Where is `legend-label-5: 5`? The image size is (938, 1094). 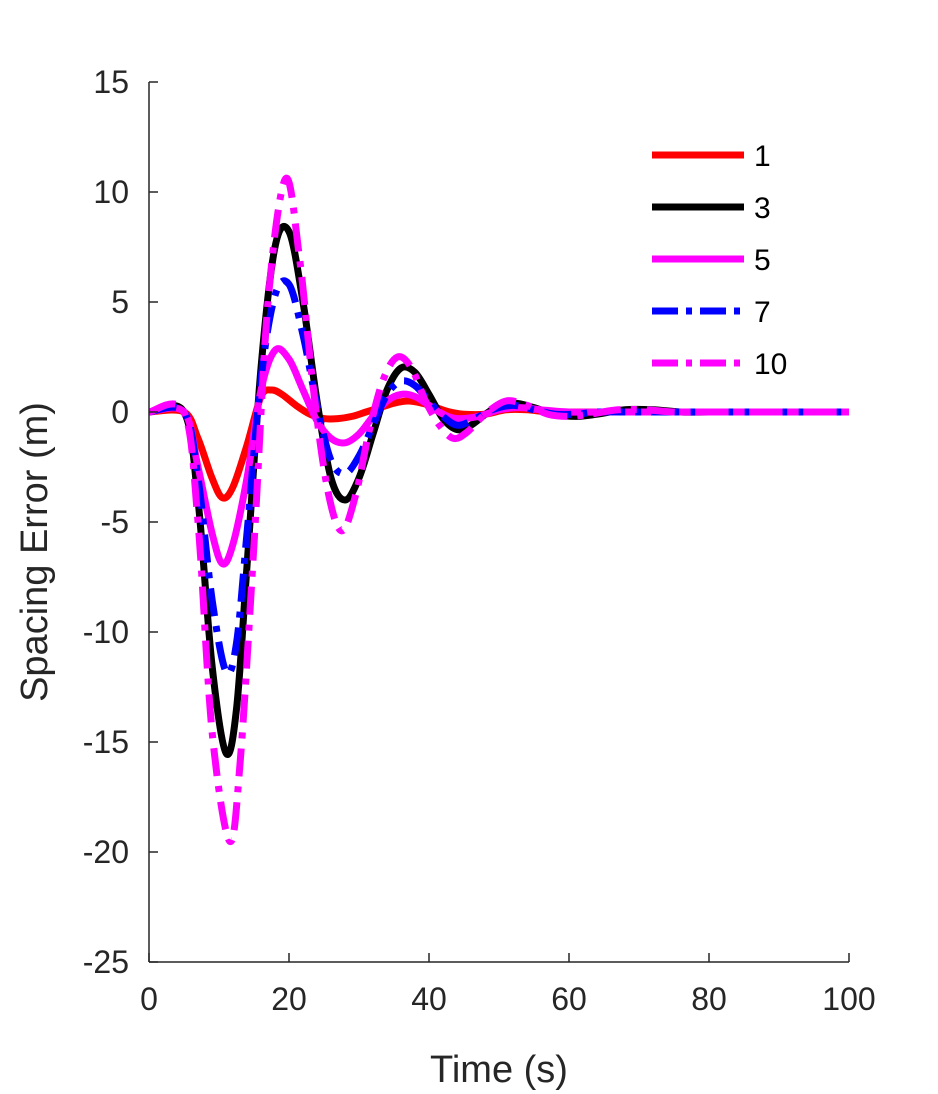 legend-label-5: 5 is located at coordinates (762, 260).